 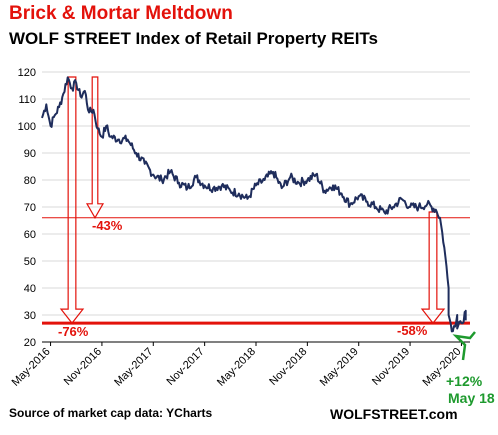 I want to click on y-tick-label: 50, so click(x=30, y=262).